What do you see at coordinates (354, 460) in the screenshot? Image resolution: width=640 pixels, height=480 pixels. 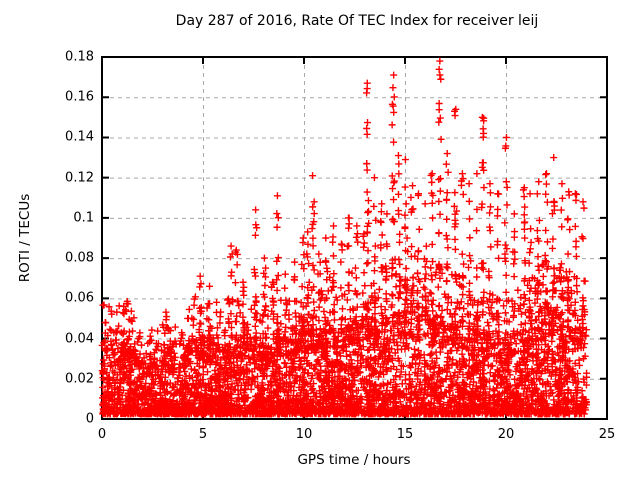 I see `x-axis-label: GPS time / hours` at bounding box center [354, 460].